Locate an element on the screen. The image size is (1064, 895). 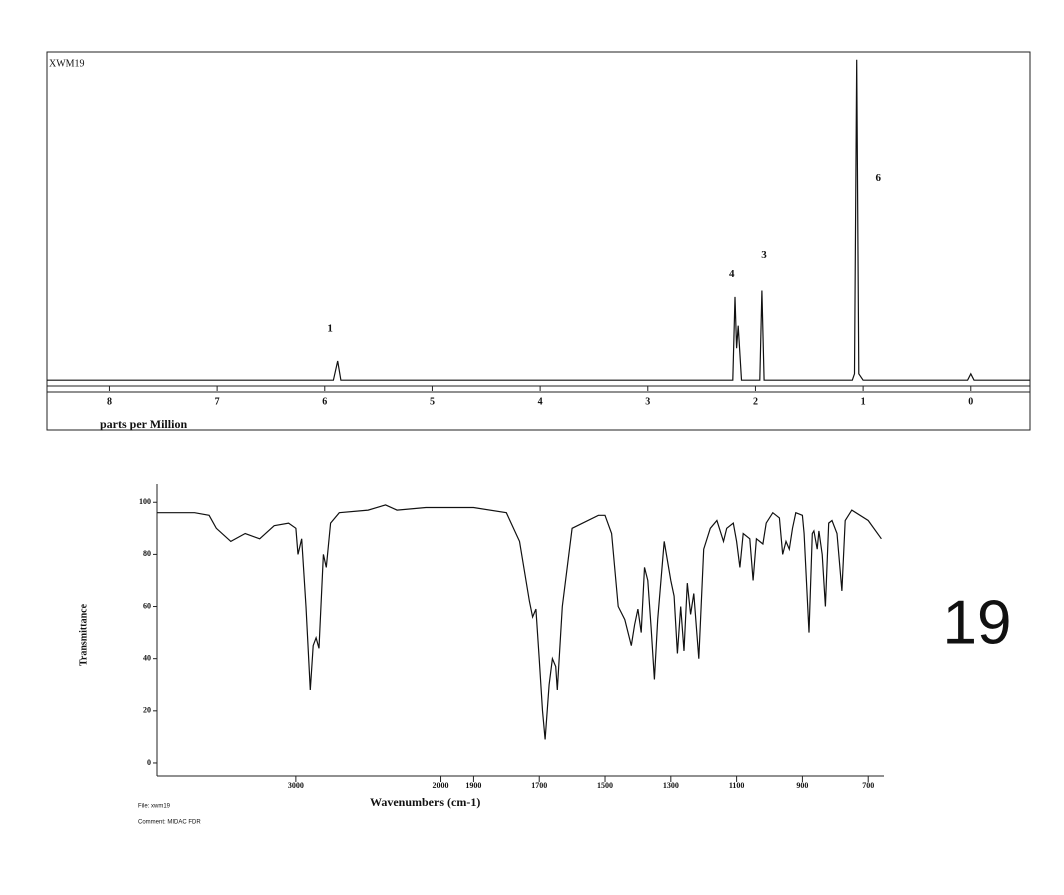
x-tick-label: 900 is located at coordinates (802, 785).